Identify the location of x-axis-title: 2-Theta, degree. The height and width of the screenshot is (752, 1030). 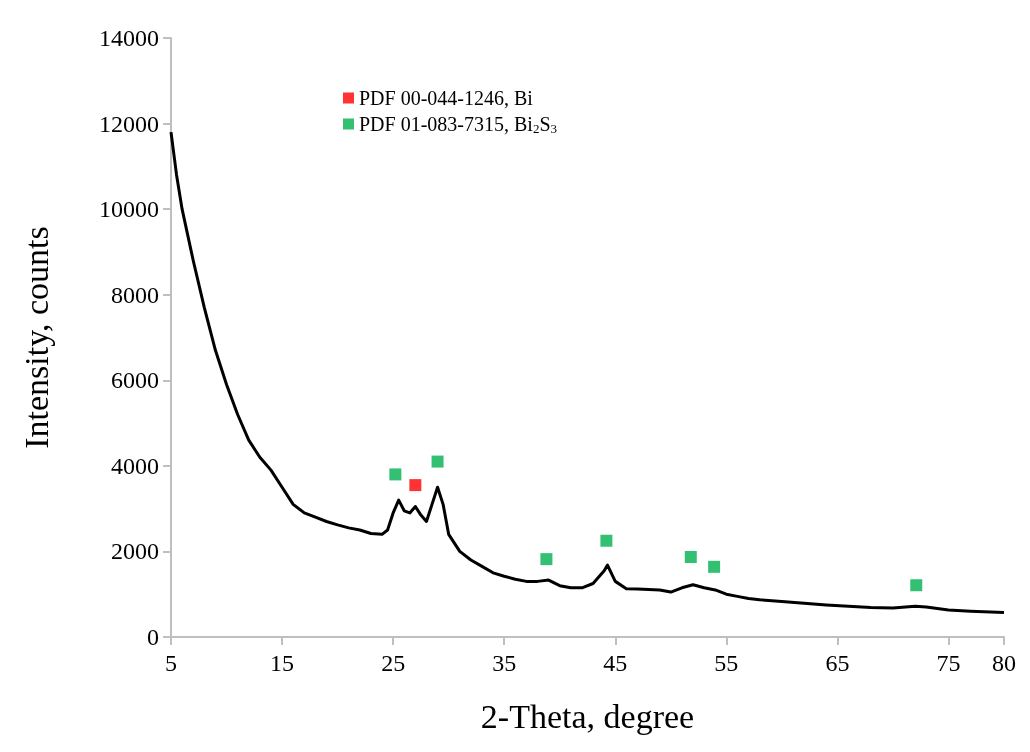
(587, 716).